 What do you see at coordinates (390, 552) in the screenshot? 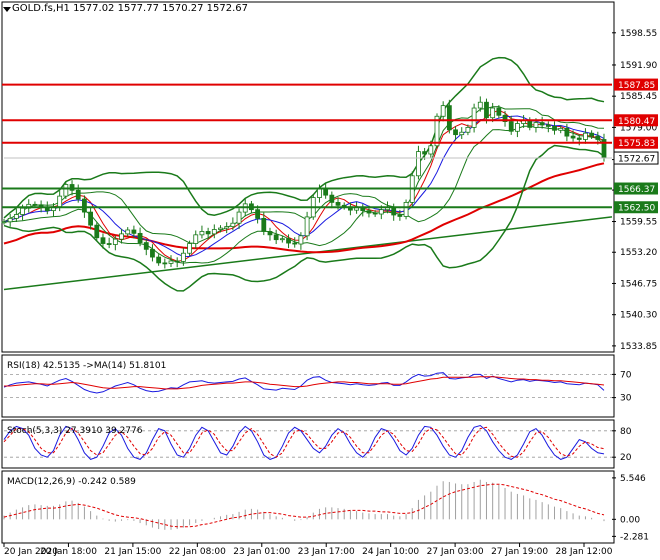
I see `x-tick-label: 24 Jan 10:00` at bounding box center [390, 552].